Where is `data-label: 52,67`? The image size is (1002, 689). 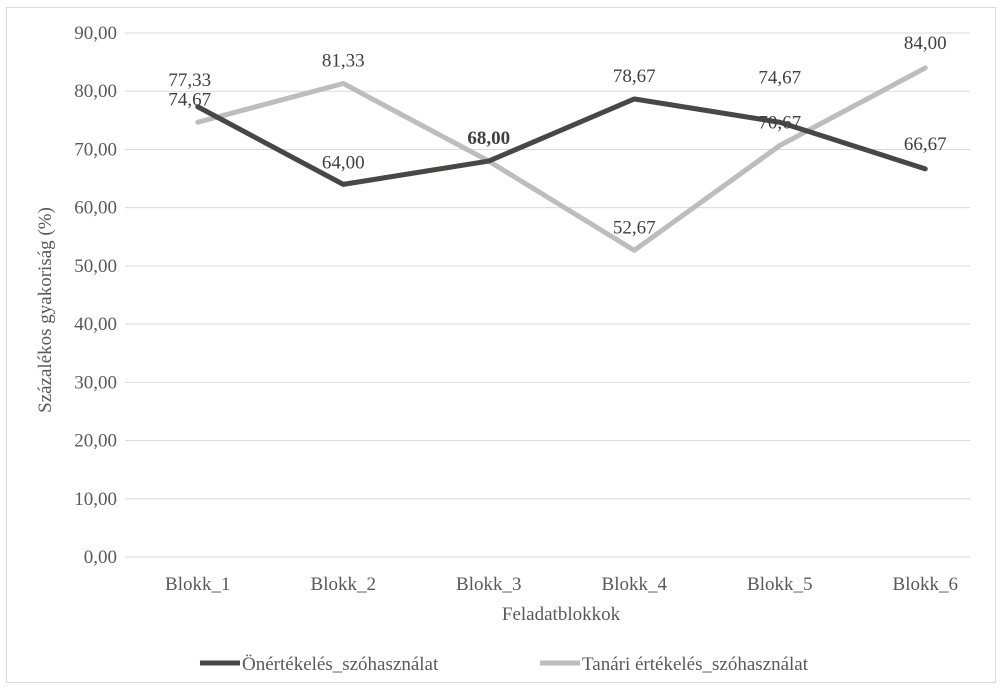
data-label: 52,67 is located at coordinates (634, 227).